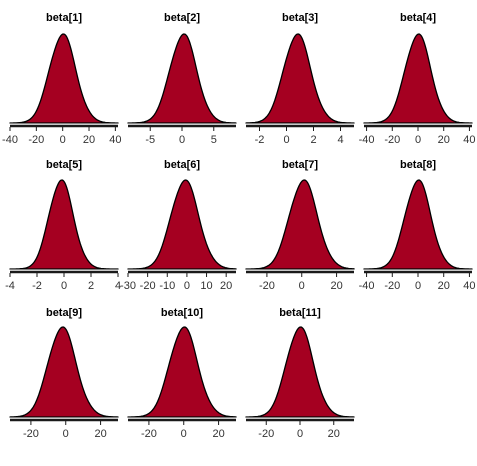  I want to click on panel-title: beta[5], so click(64, 165).